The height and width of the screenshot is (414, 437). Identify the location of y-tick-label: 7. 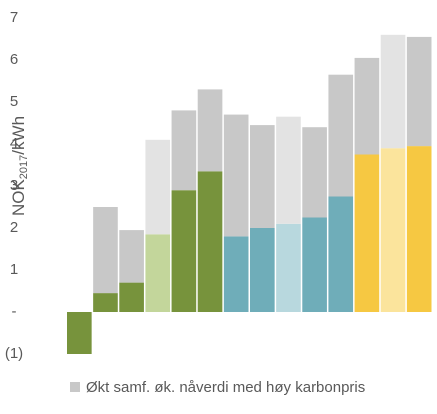
(14, 17).